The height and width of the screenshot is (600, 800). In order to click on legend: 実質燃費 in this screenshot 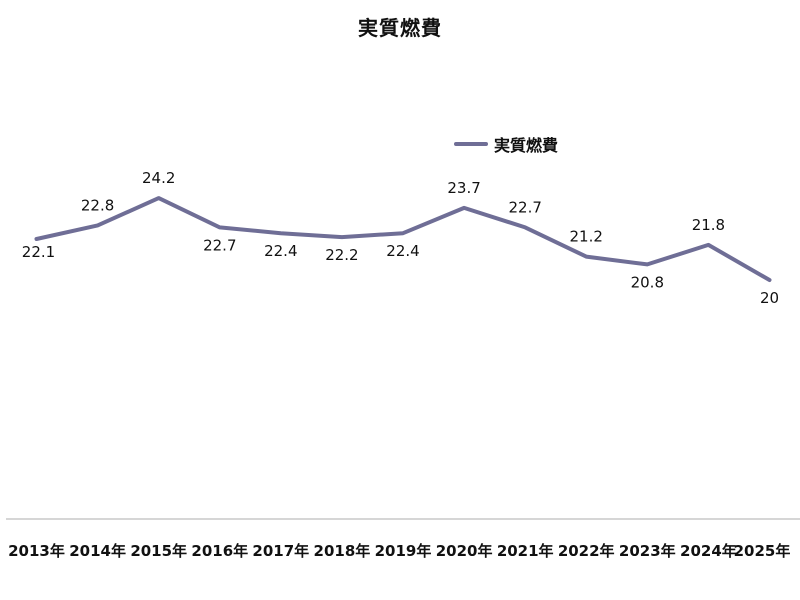, I will do `click(506, 144)`.